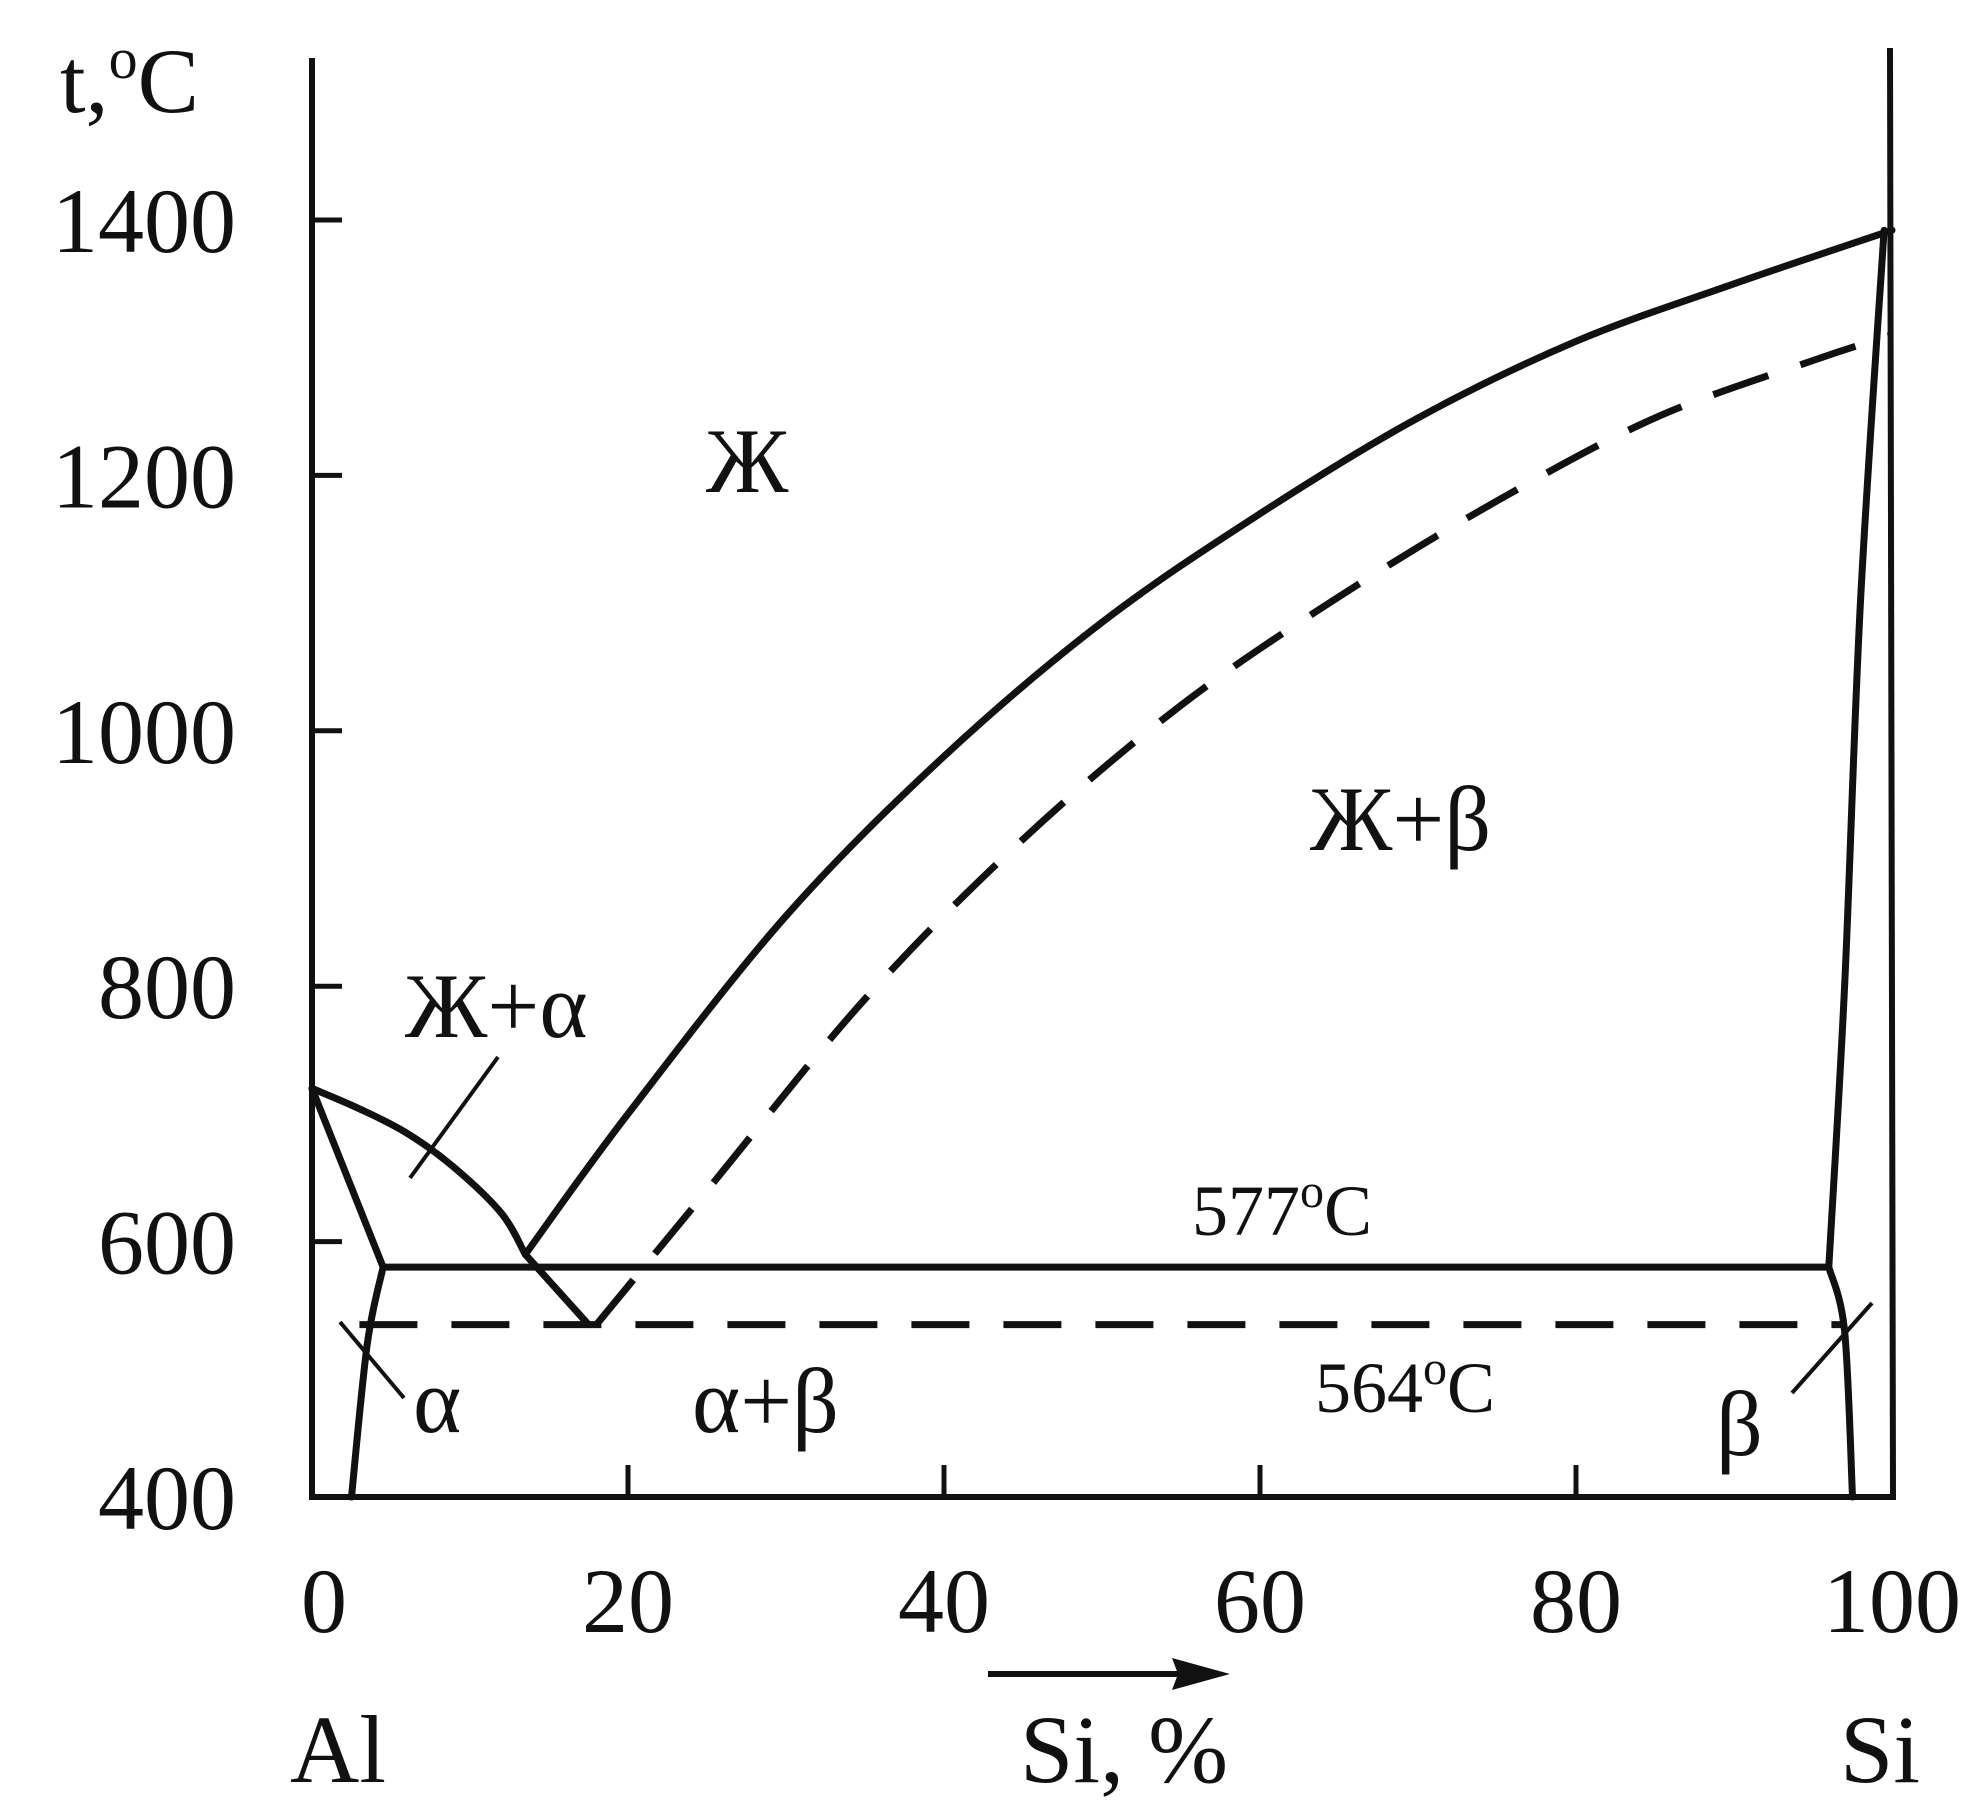 This screenshot has width=1981, height=1810. I want to click on curve-solidus-si, so click(1856, 748).